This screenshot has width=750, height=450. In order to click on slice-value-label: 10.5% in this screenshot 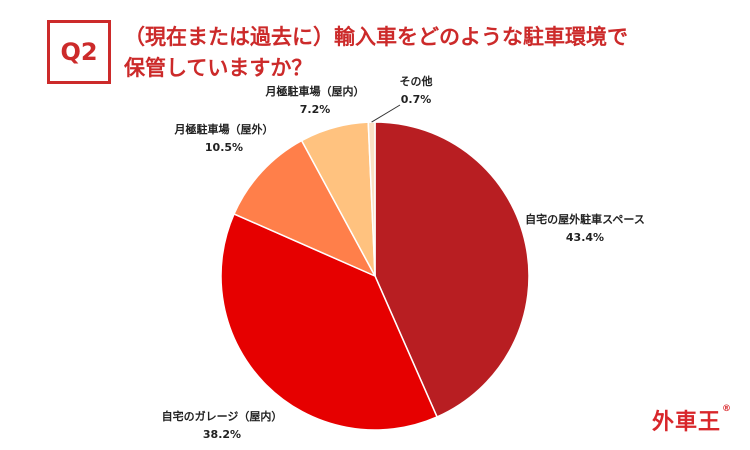, I will do `click(224, 147)`.